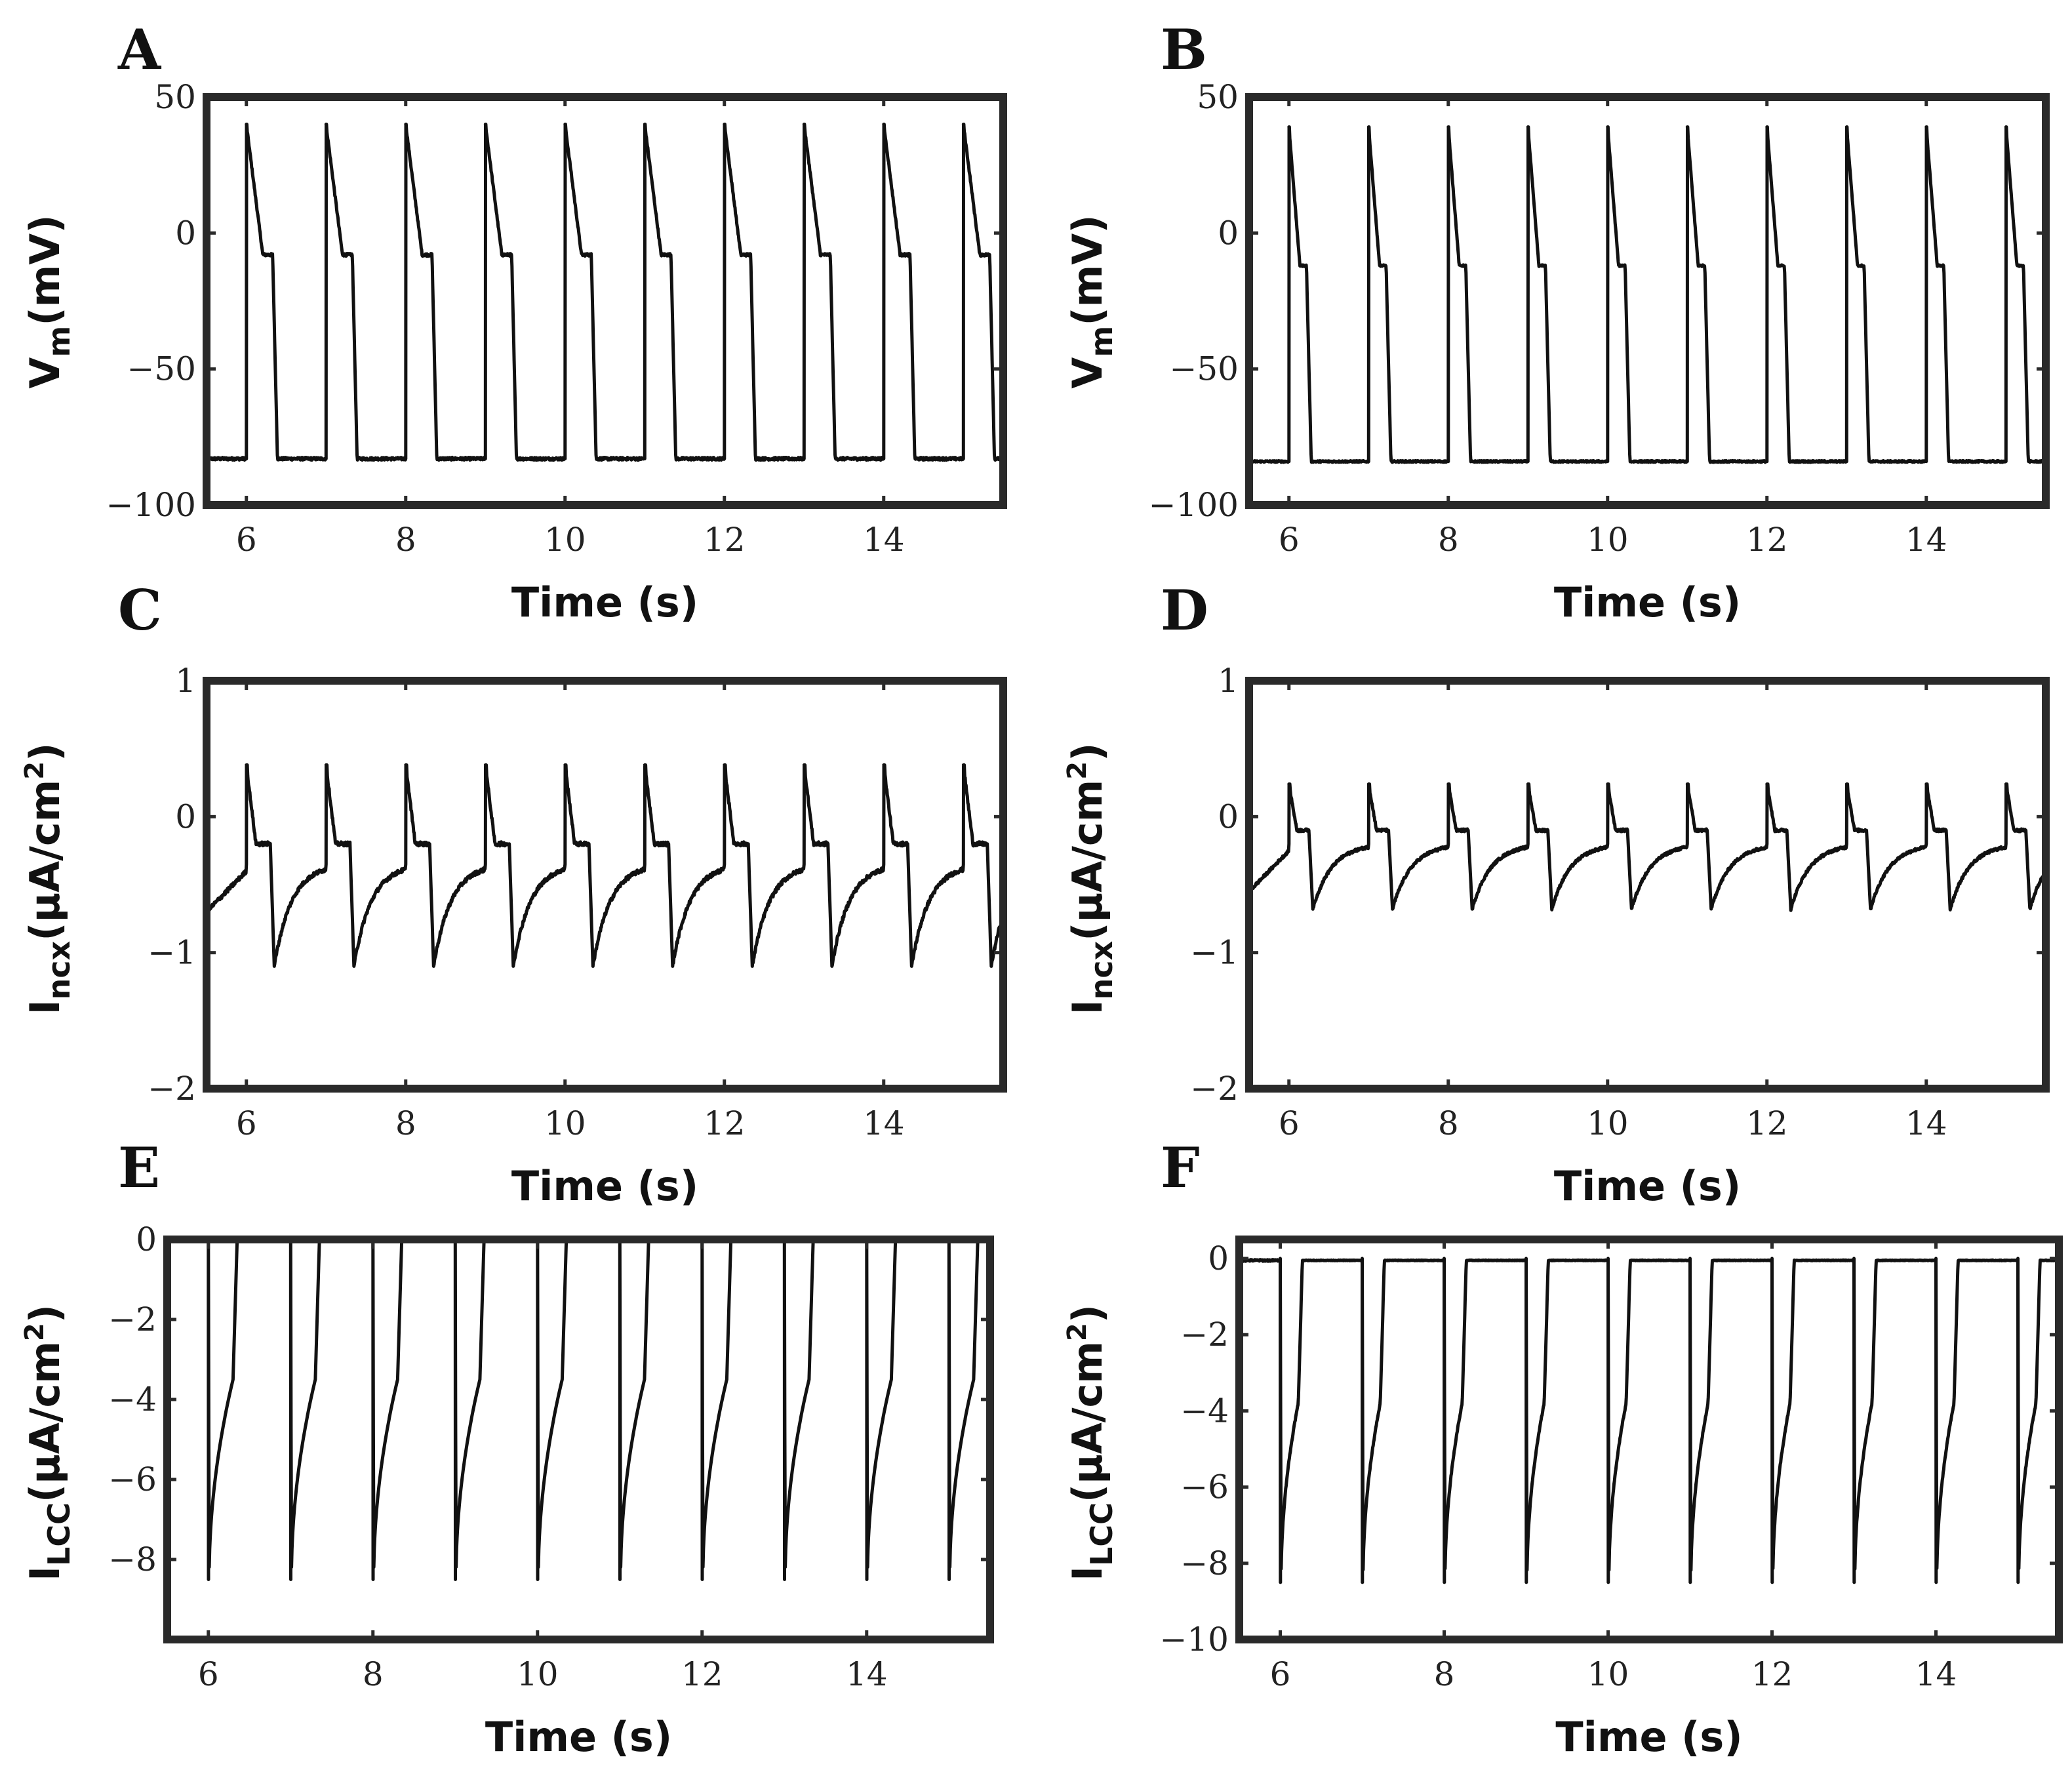 Image resolution: width=2072 pixels, height=1770 pixels. Describe the element at coordinates (1647, 294) in the screenshot. I see `trace-b` at that location.